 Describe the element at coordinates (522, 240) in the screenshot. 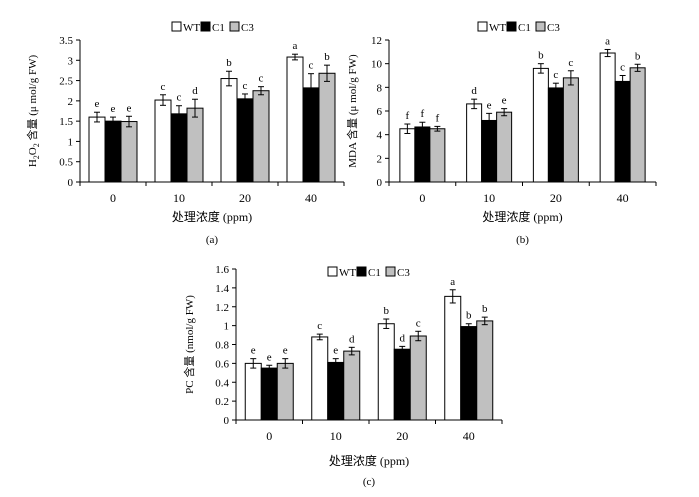

I see `panel-label: (b)` at that location.